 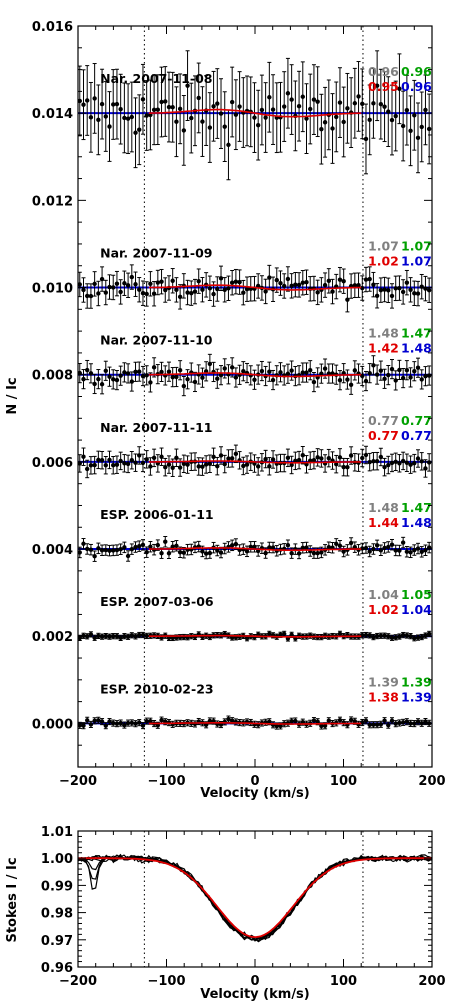 I want to click on x-tick-label: −100, so click(x=166, y=981).